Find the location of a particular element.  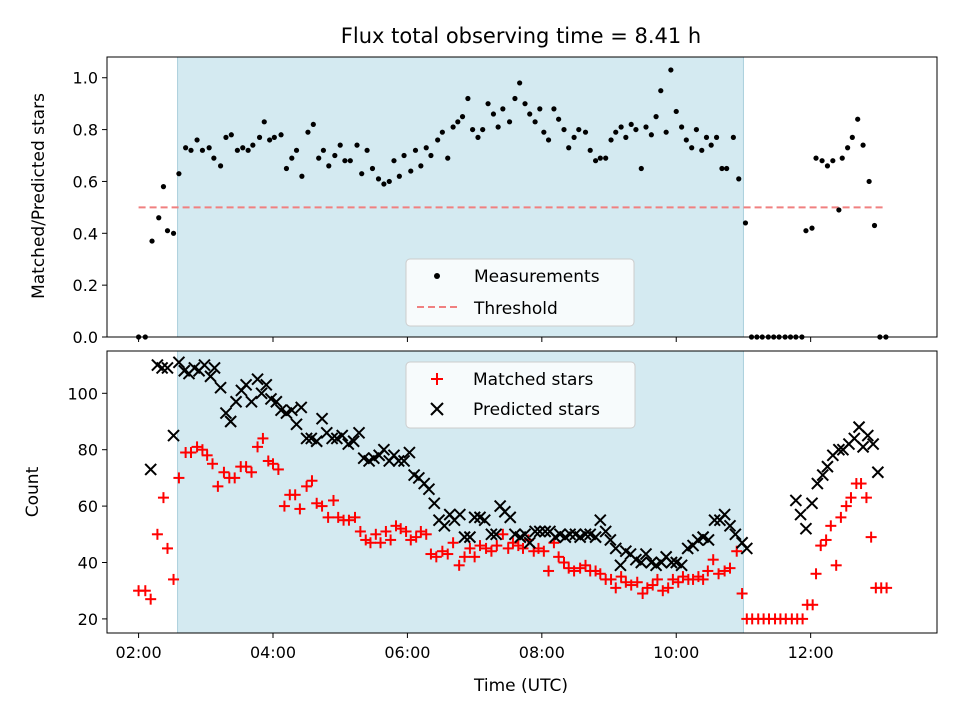

xtick-label: 10:00 is located at coordinates (676, 652).